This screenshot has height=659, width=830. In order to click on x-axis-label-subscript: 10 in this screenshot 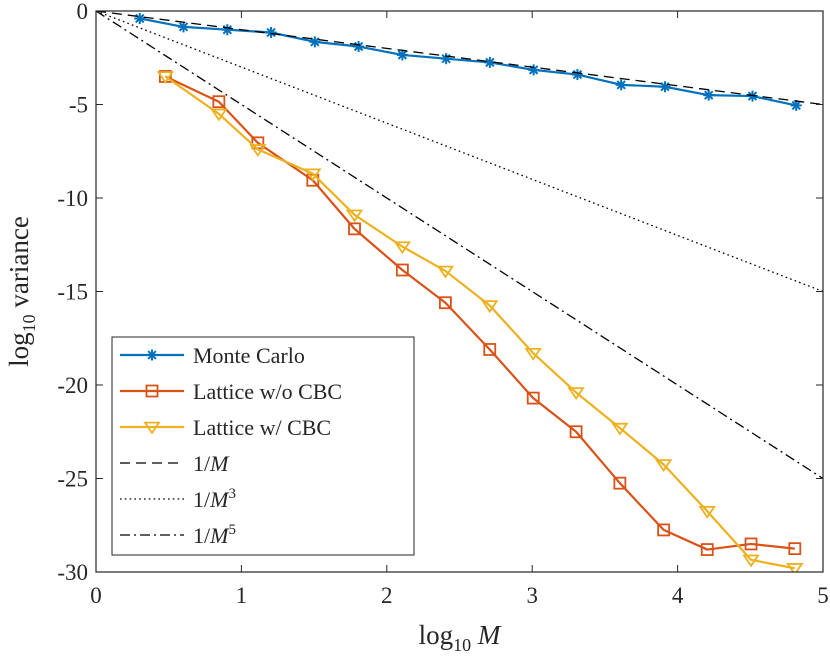, I will do `click(462, 645)`.